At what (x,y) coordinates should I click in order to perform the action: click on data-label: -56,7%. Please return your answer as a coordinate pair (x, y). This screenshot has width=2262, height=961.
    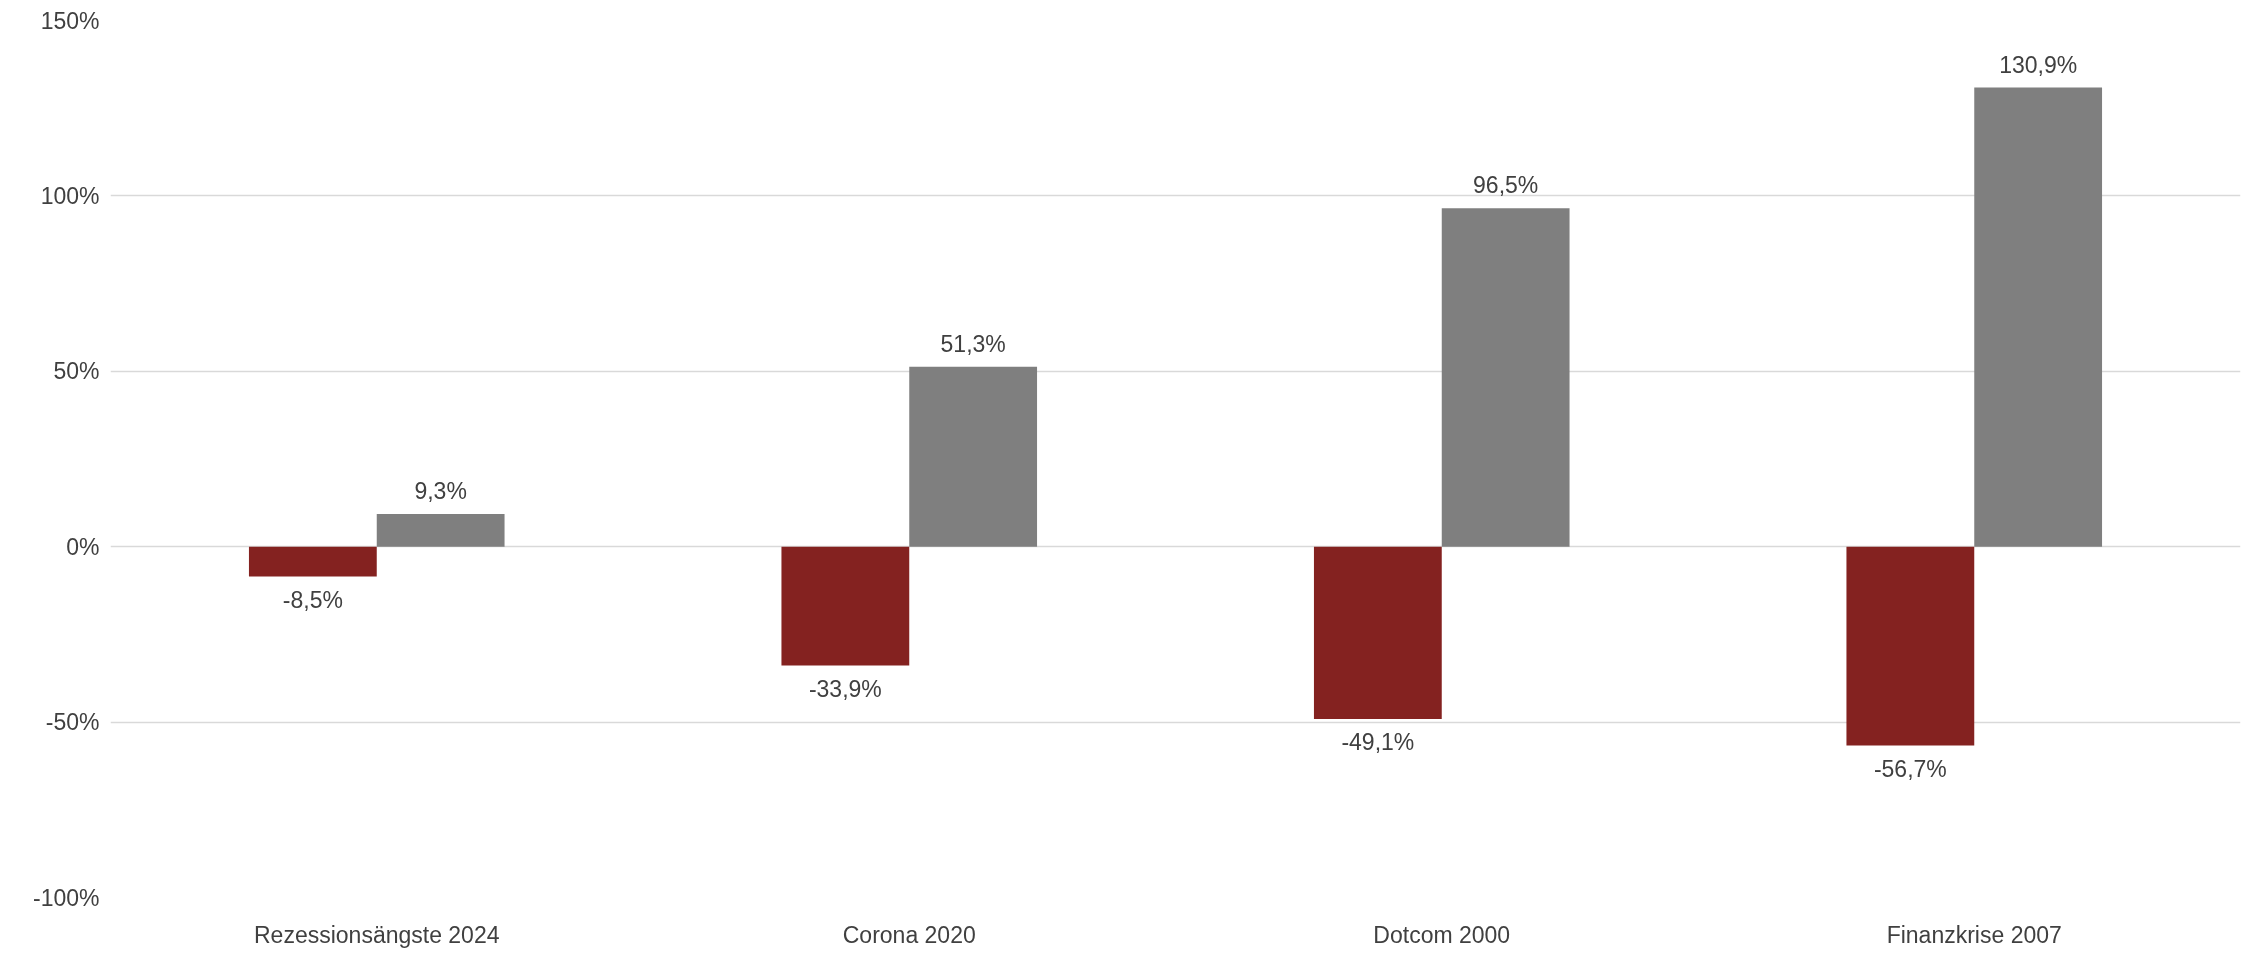
    Looking at the image, I should click on (1910, 768).